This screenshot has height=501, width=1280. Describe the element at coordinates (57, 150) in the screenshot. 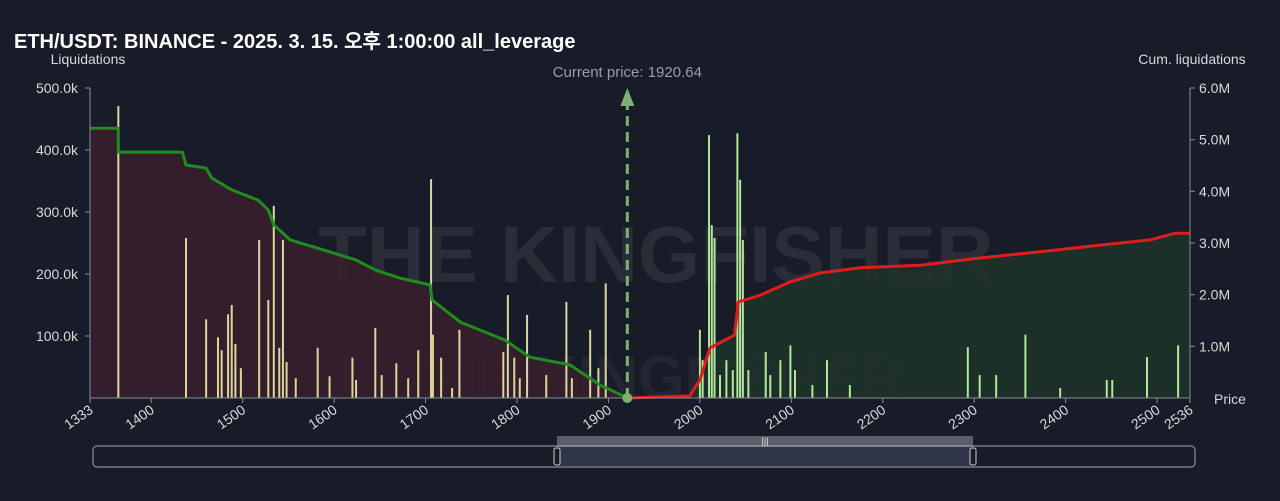

I see `y-tick-label: 400.0k` at that location.